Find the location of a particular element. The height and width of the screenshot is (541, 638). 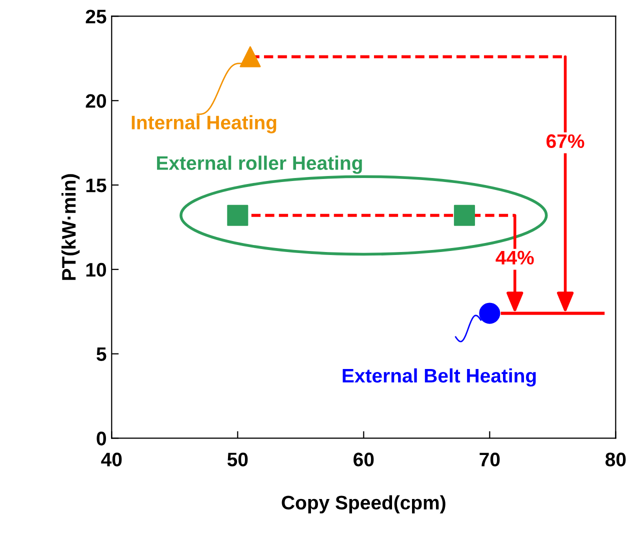

text: External Belt Heating is located at coordinates (439, 377).